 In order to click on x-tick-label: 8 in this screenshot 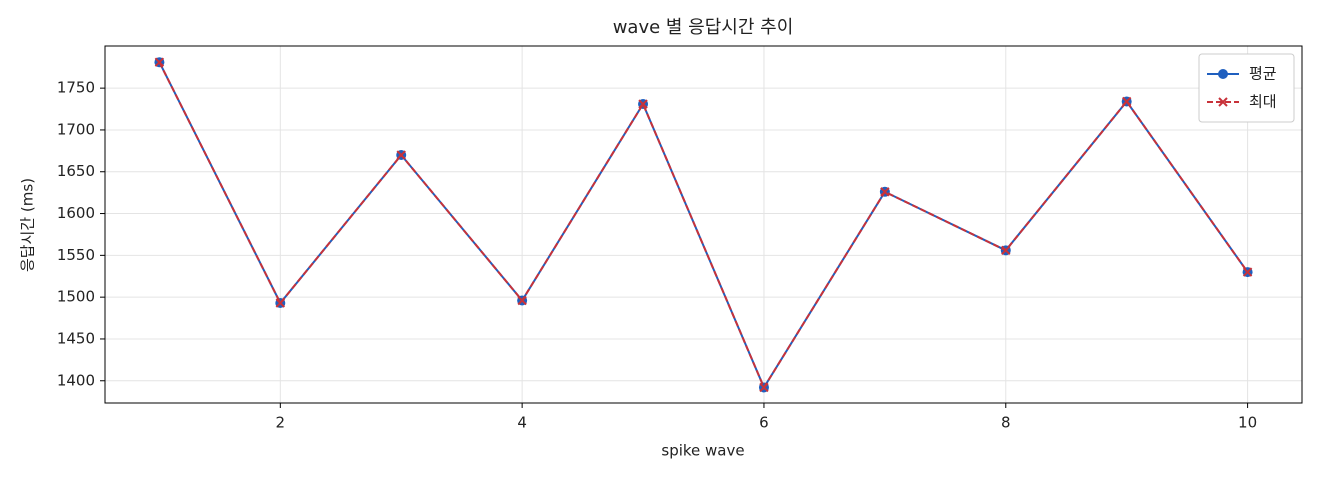, I will do `click(1006, 423)`.